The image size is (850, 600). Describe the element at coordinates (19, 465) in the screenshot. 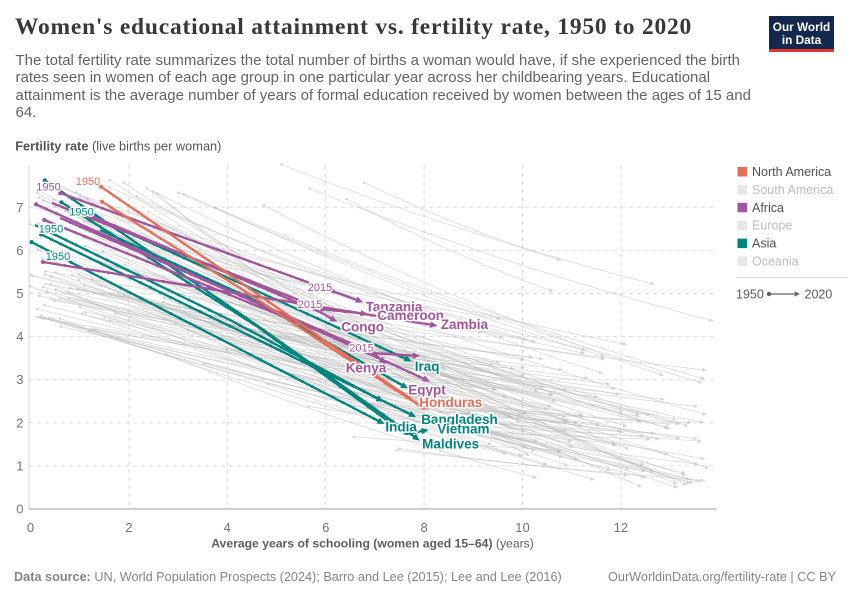

I see `svg-text: 1` at that location.